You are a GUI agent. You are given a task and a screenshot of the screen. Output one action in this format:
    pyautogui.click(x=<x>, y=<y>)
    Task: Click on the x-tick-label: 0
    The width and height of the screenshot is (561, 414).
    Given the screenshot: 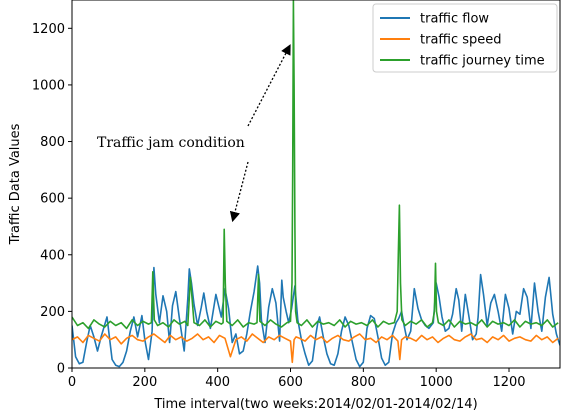 What is the action you would take?
    pyautogui.click(x=72, y=382)
    